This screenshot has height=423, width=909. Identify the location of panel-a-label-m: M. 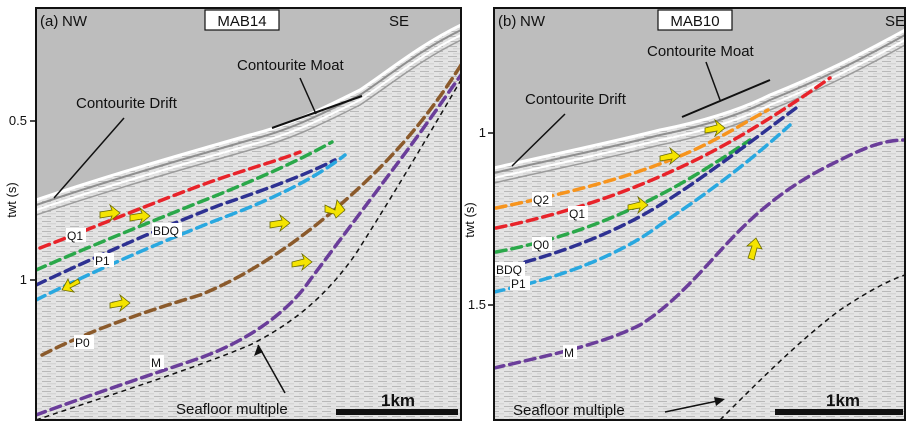
(156, 363).